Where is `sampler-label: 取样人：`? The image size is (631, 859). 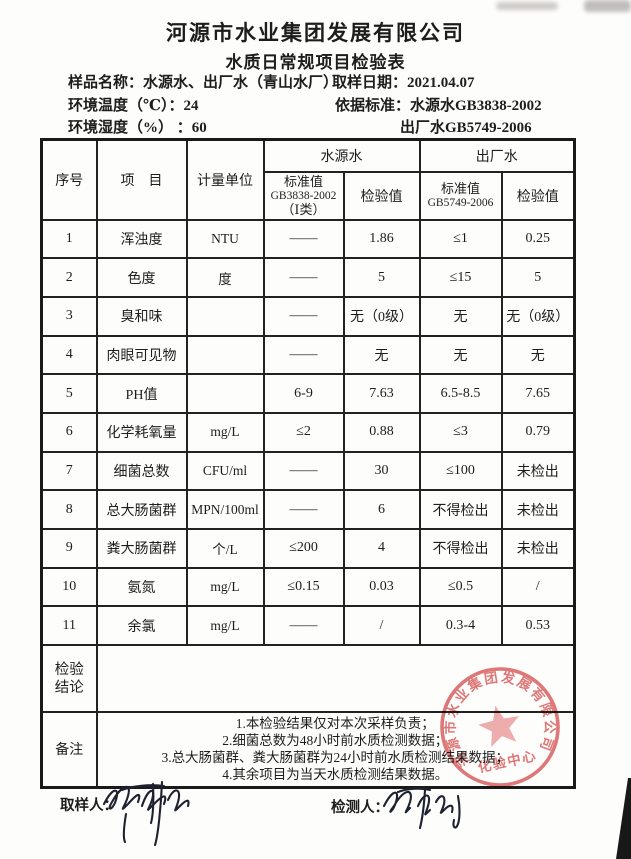 sampler-label: 取样人： is located at coordinates (89, 806).